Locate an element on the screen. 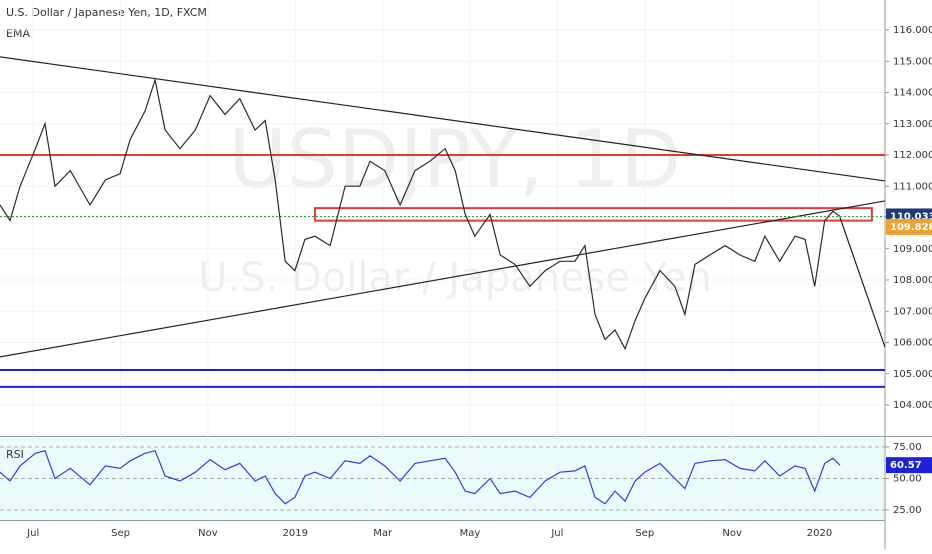 The width and height of the screenshot is (932, 554). y-tick-label: 75.00 is located at coordinates (907, 447).